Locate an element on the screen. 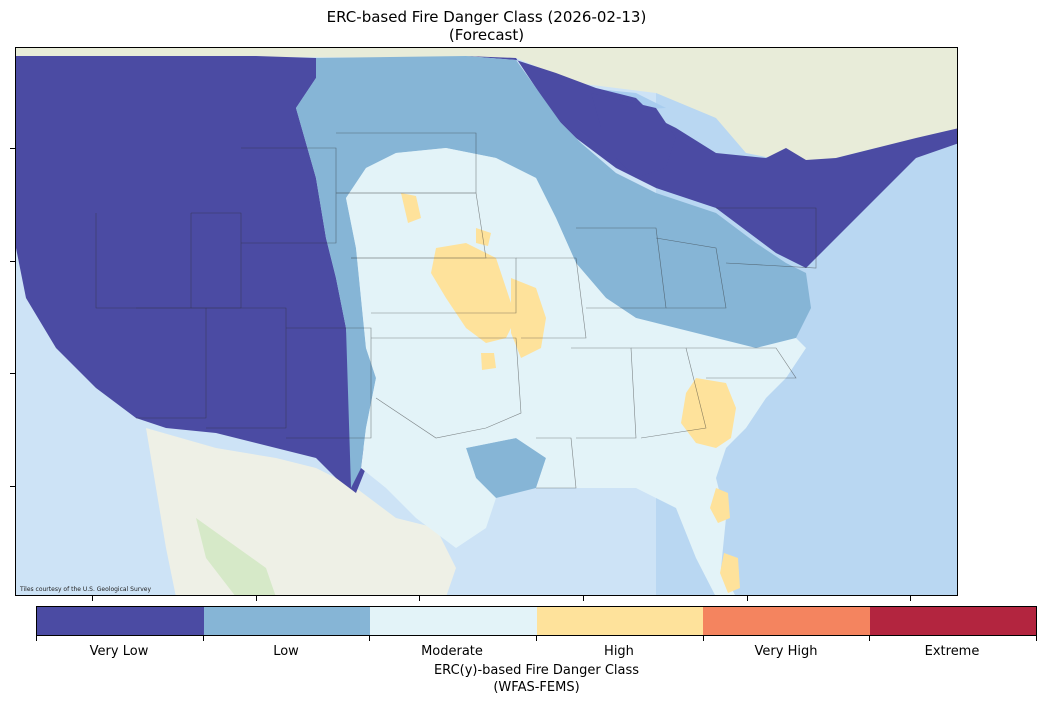 The height and width of the screenshot is (705, 1046). very-low-northeast is located at coordinates (711, 162).